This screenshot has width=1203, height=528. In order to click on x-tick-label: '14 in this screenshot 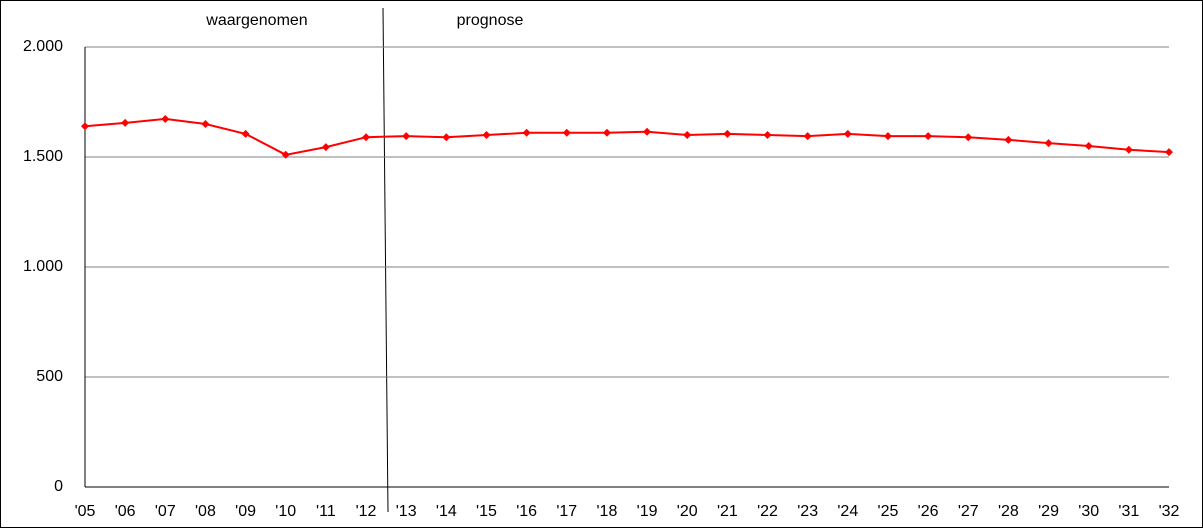, I will do `click(446, 511)`.